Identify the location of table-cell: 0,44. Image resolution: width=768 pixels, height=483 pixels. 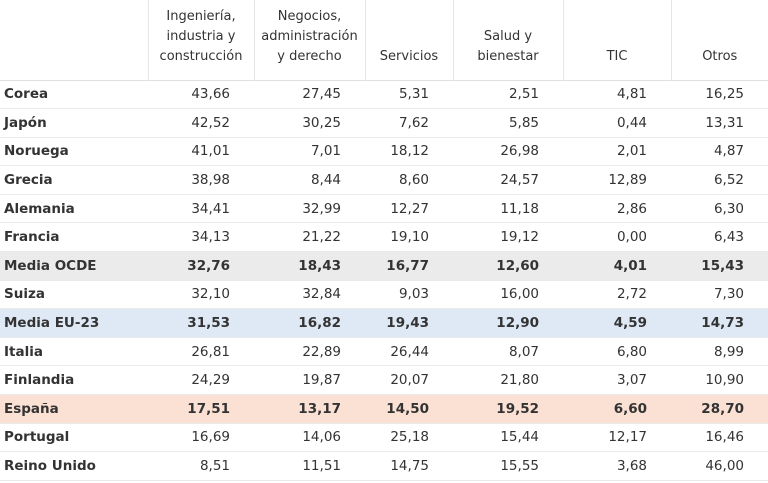
(631, 122).